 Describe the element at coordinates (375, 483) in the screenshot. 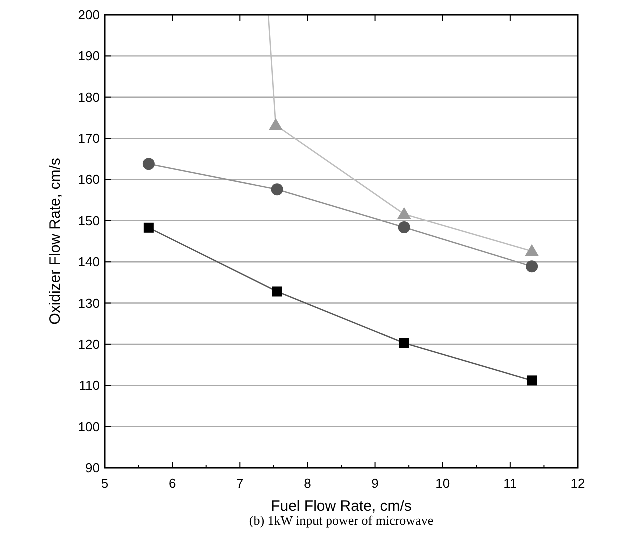

I see `x-tick-label: 9` at that location.